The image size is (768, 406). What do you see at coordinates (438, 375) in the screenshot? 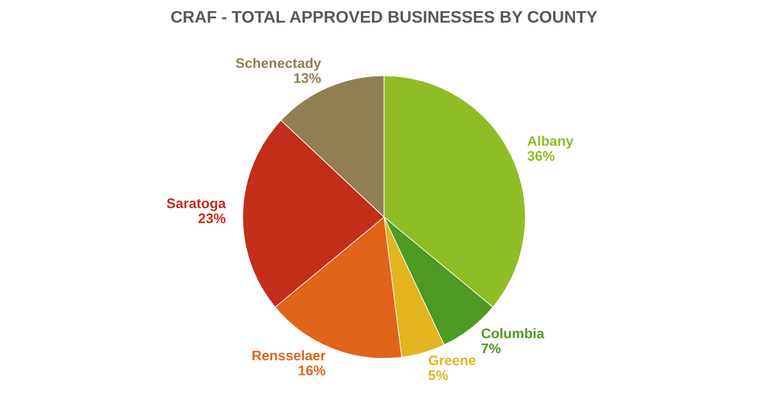
I see `data-label: 5%` at bounding box center [438, 375].